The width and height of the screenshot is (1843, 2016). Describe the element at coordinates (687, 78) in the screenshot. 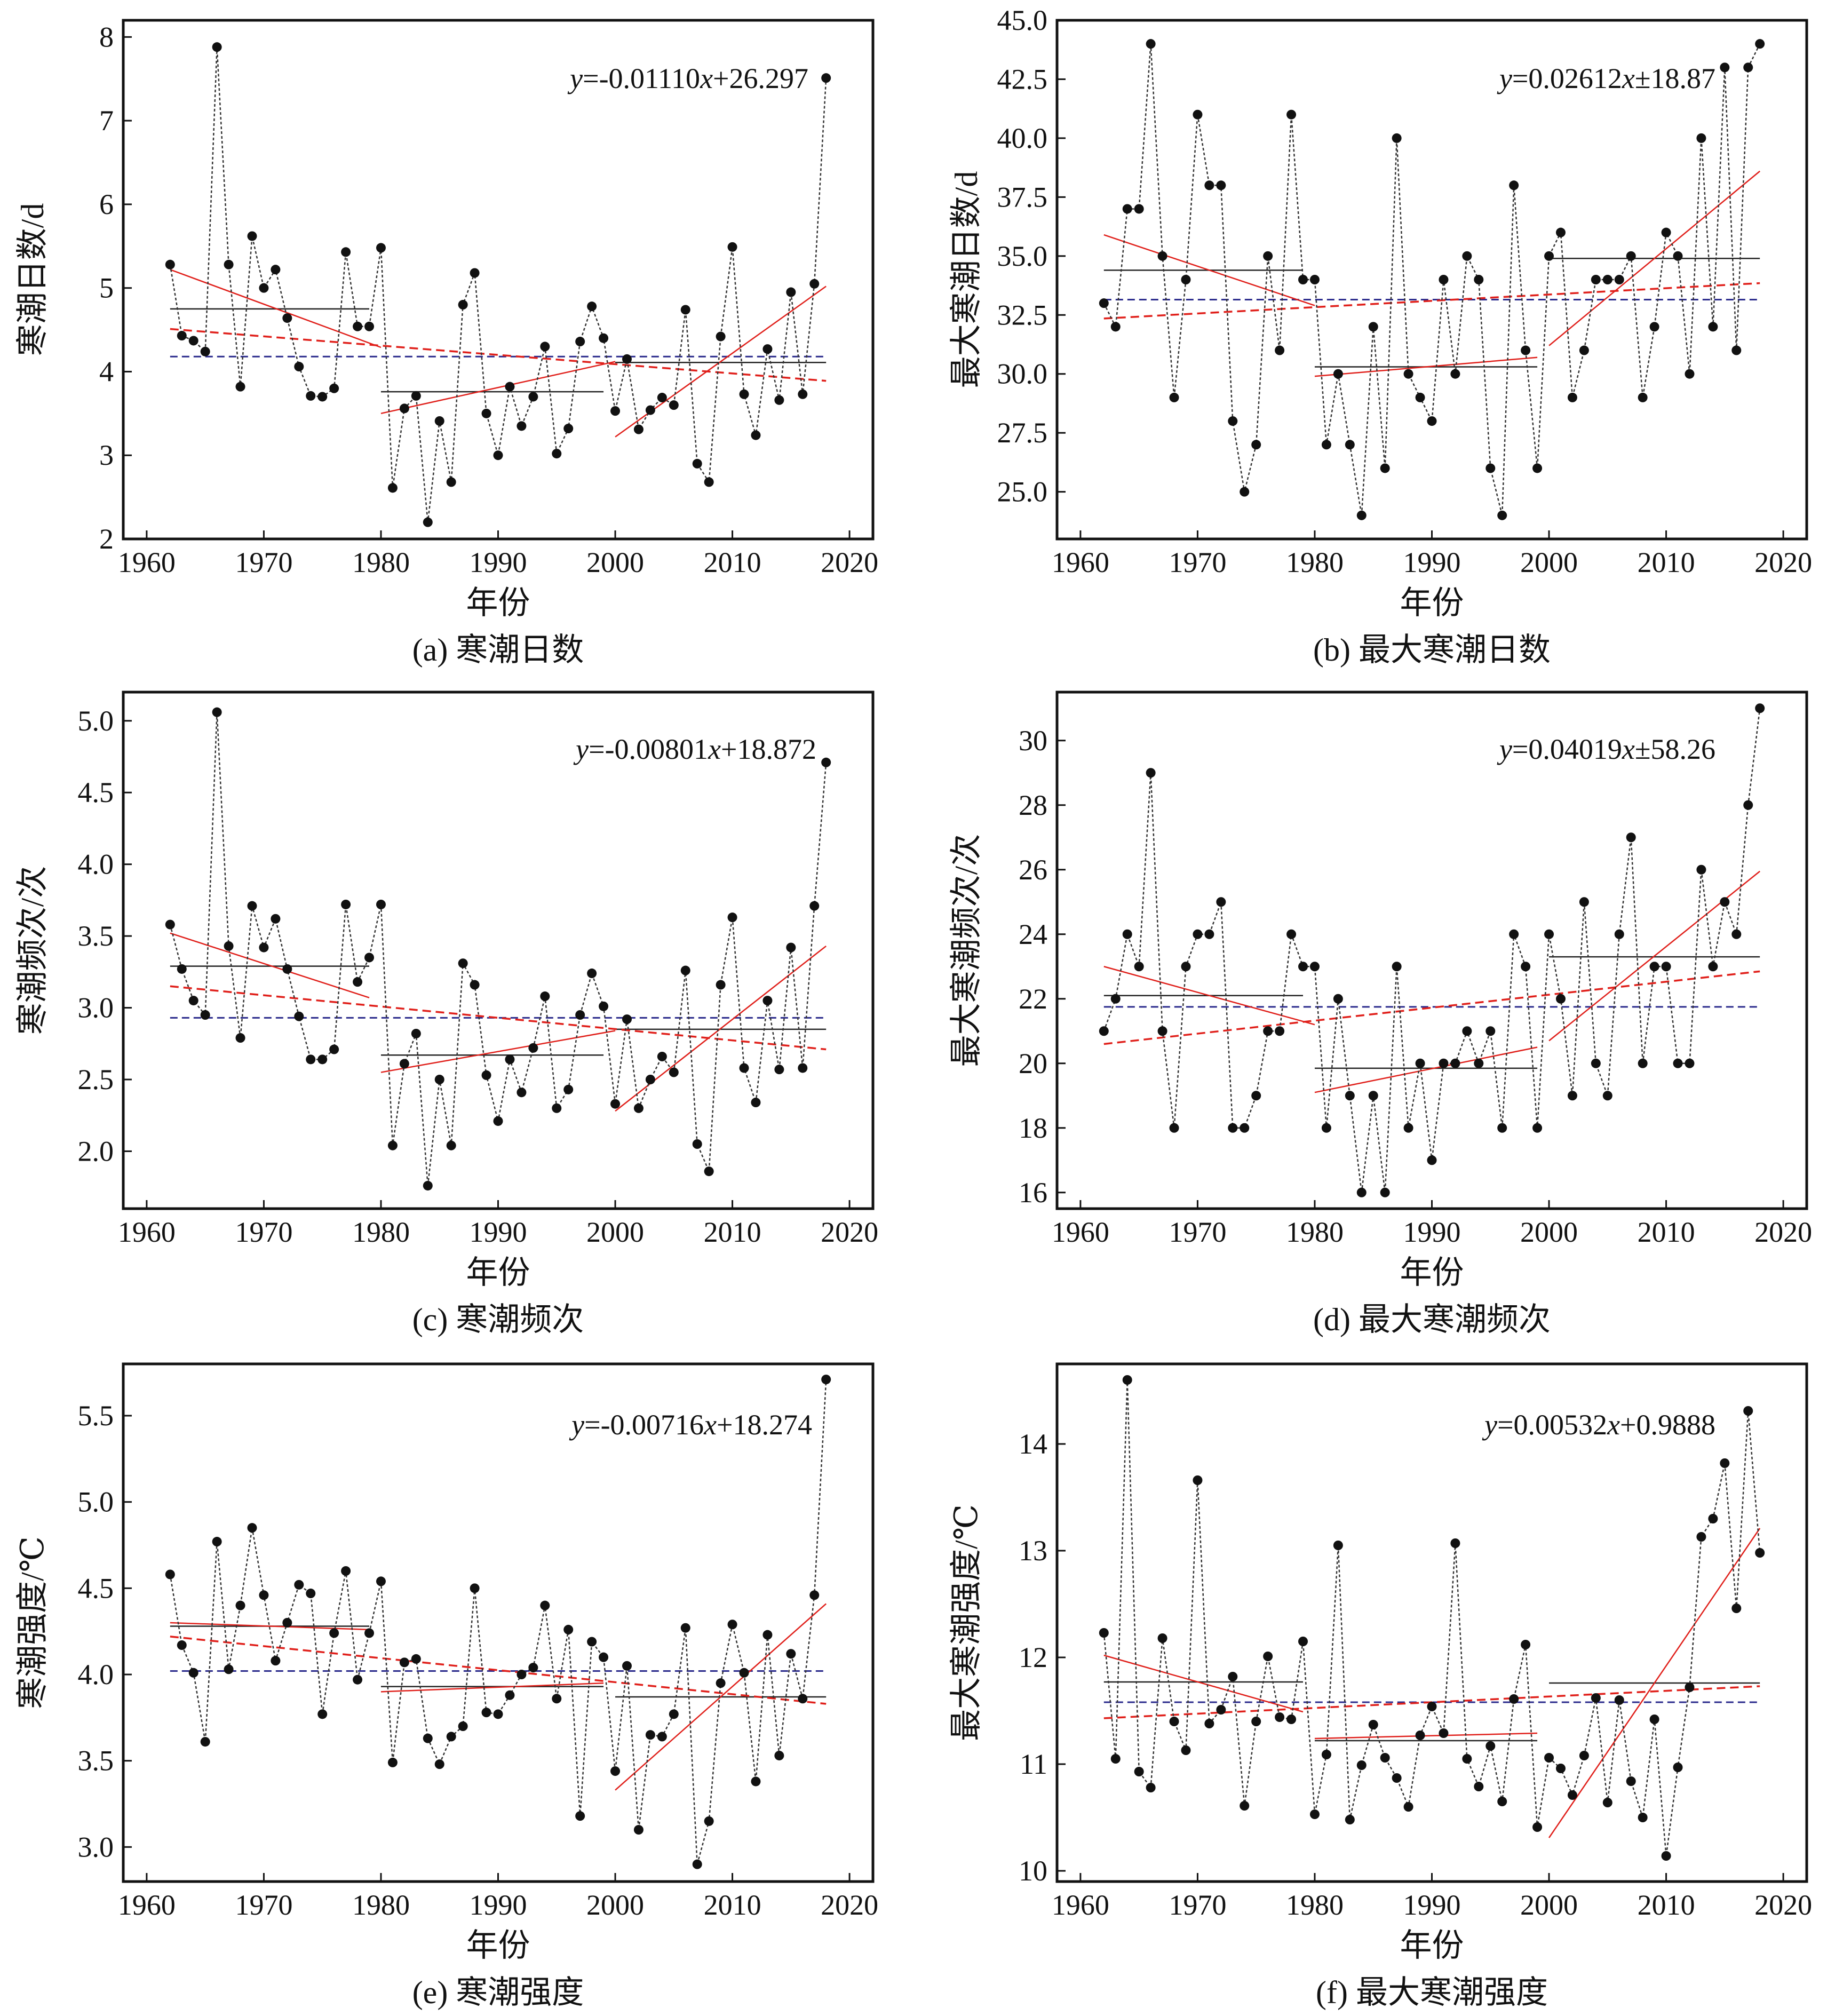

I see `regression-equation: y=-0.01110x+26.297` at that location.